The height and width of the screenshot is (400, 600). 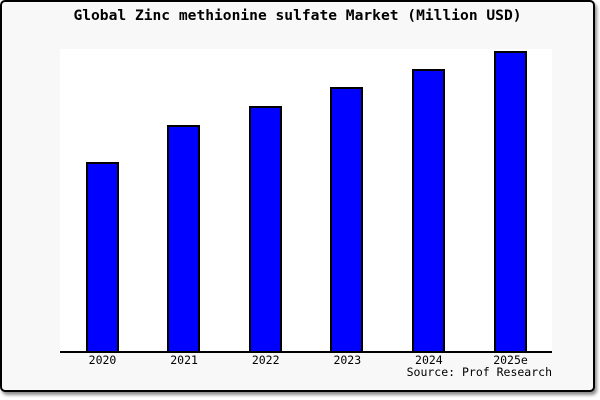 What do you see at coordinates (429, 360) in the screenshot?
I see `x-tick-label-2024: 2024` at bounding box center [429, 360].